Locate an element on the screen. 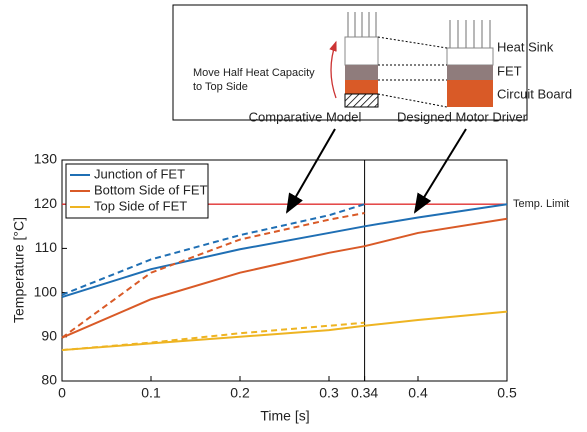 This screenshot has height=432, width=587. note-line: Move Half Heat Capacity is located at coordinates (254, 73).